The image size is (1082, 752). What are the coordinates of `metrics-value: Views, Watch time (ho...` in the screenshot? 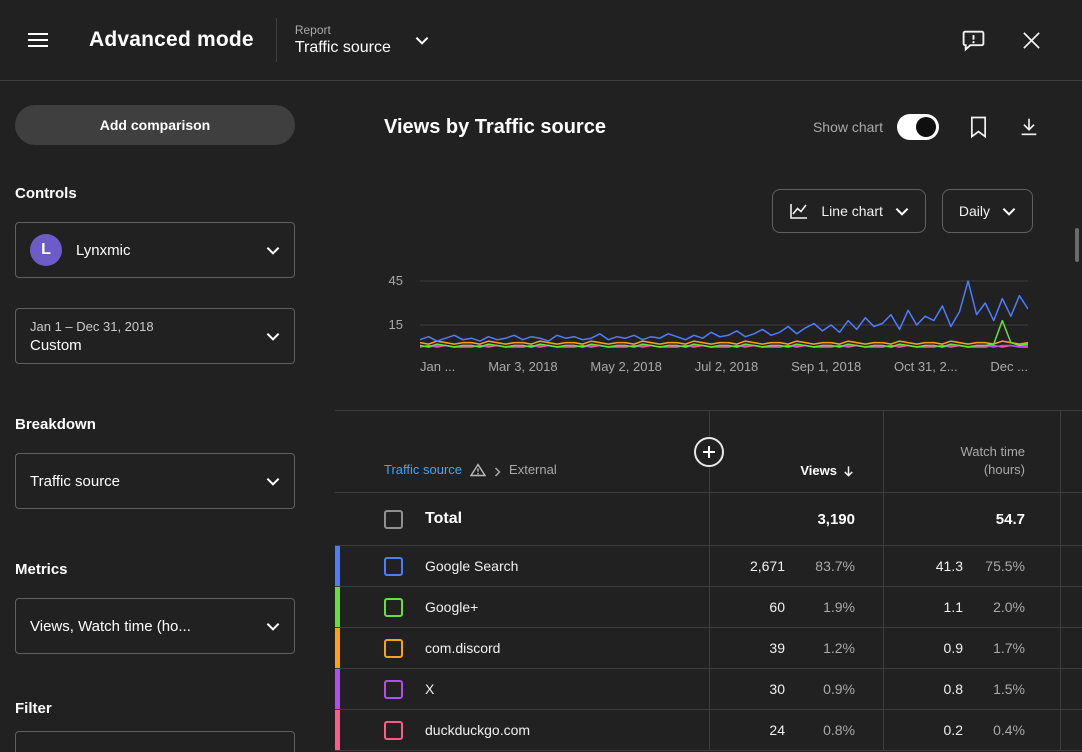 It's located at (110, 626).